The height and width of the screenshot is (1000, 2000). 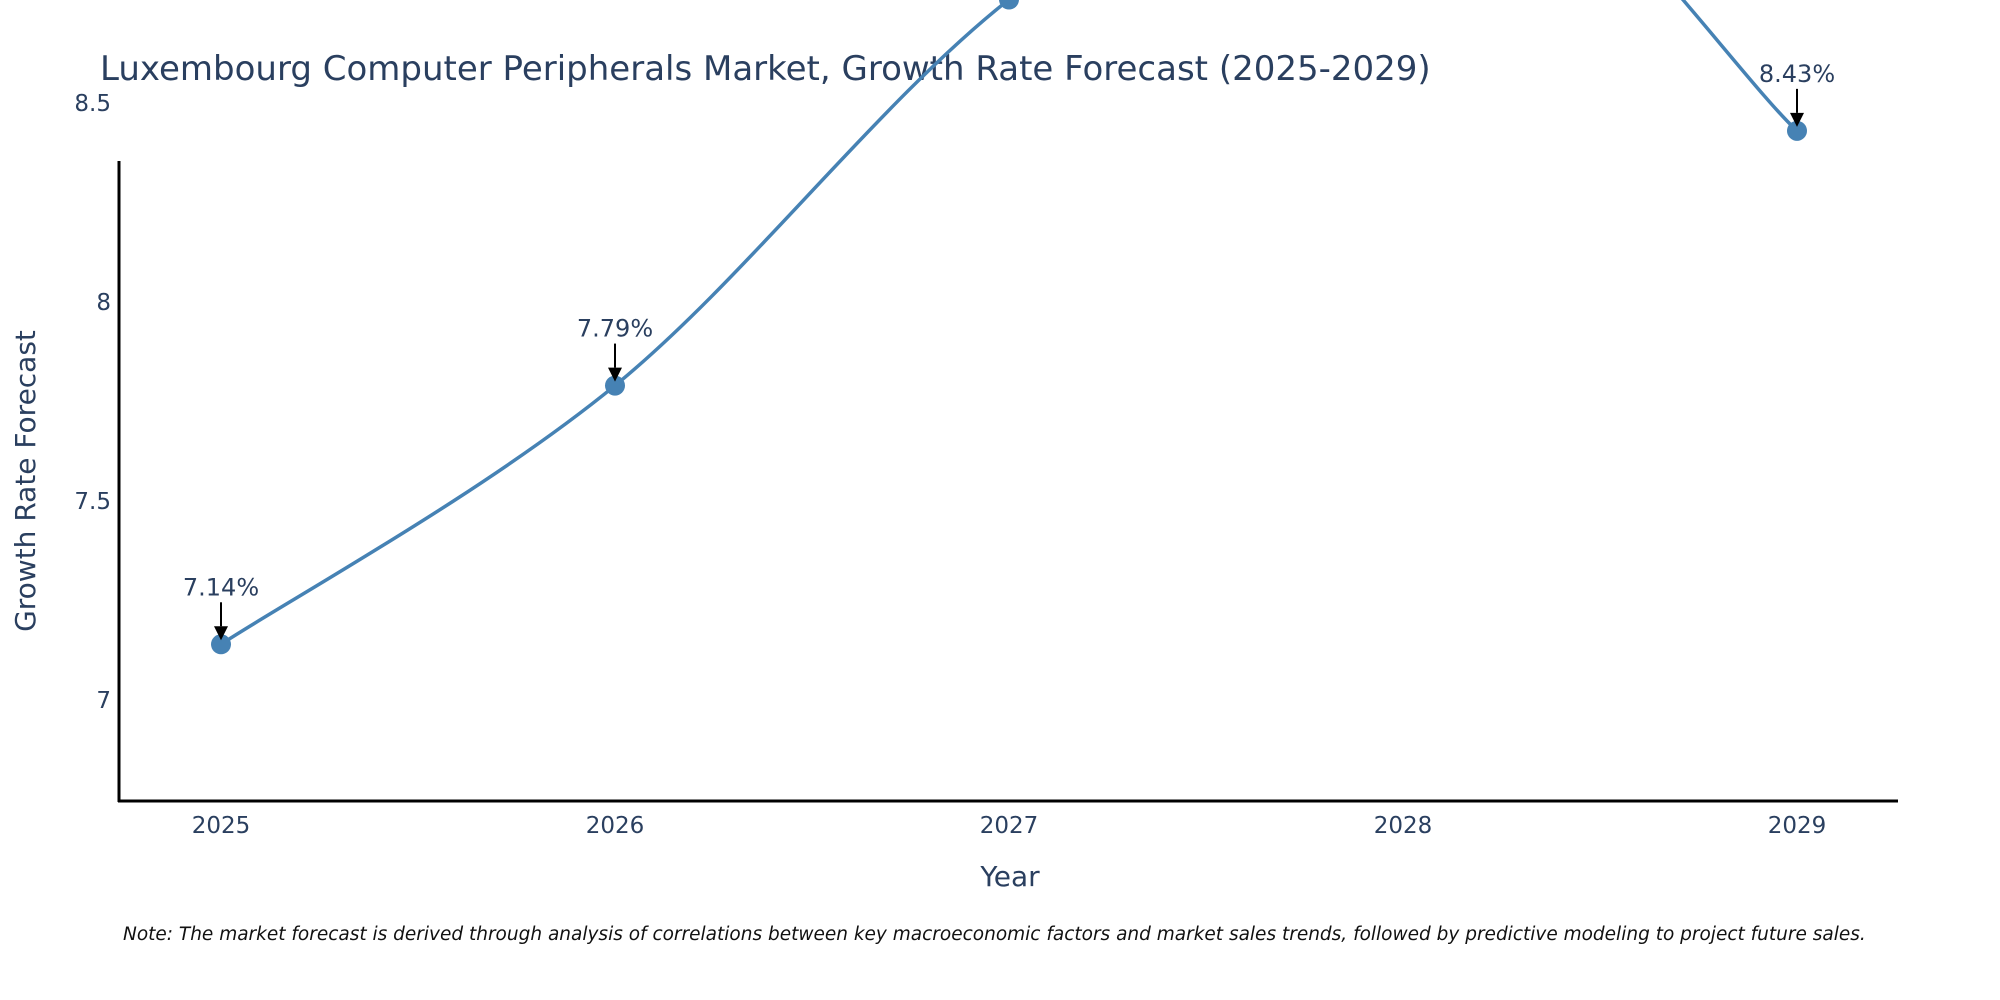 I want to click on x-tick-label: 2025, so click(x=221, y=826).